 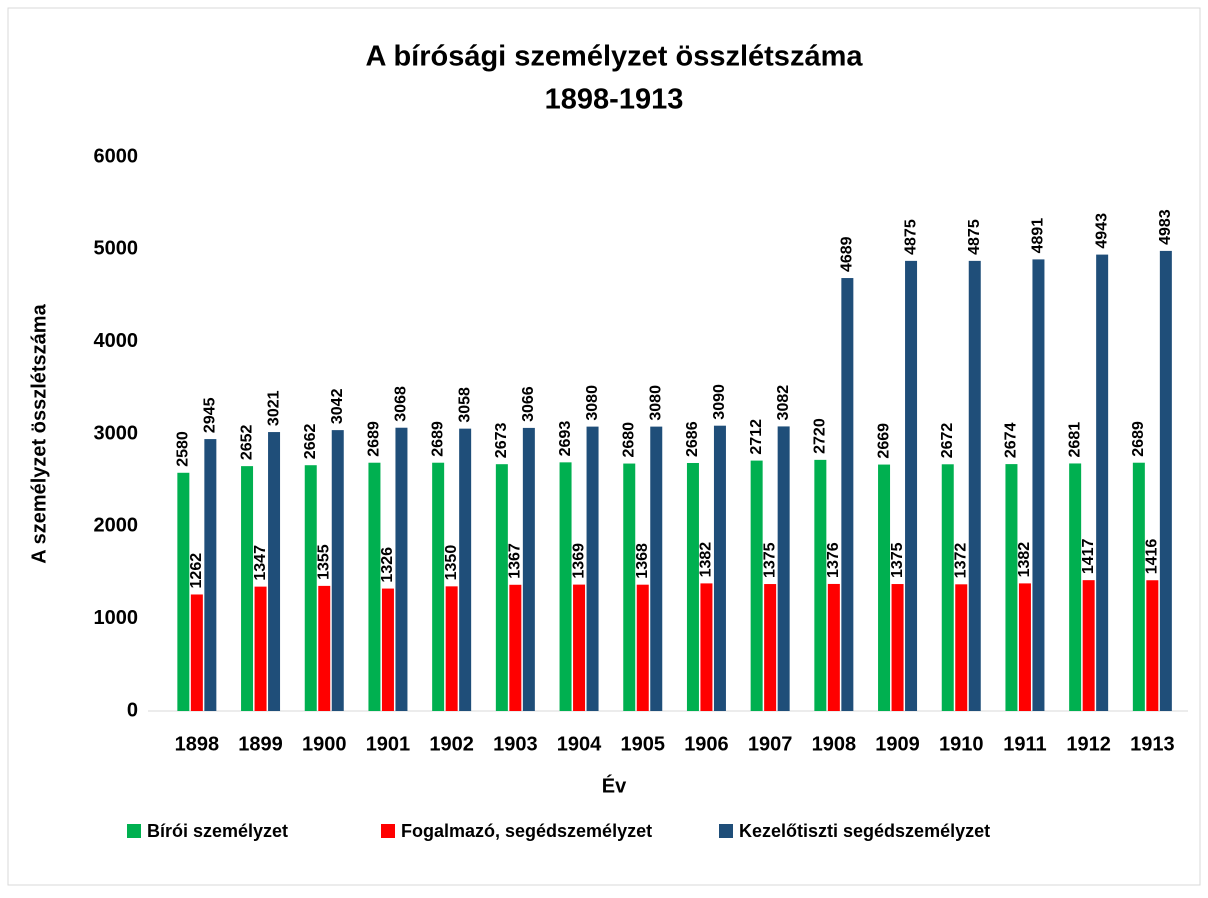 What do you see at coordinates (246, 442) in the screenshot?
I see `data-label: 2652` at bounding box center [246, 442].